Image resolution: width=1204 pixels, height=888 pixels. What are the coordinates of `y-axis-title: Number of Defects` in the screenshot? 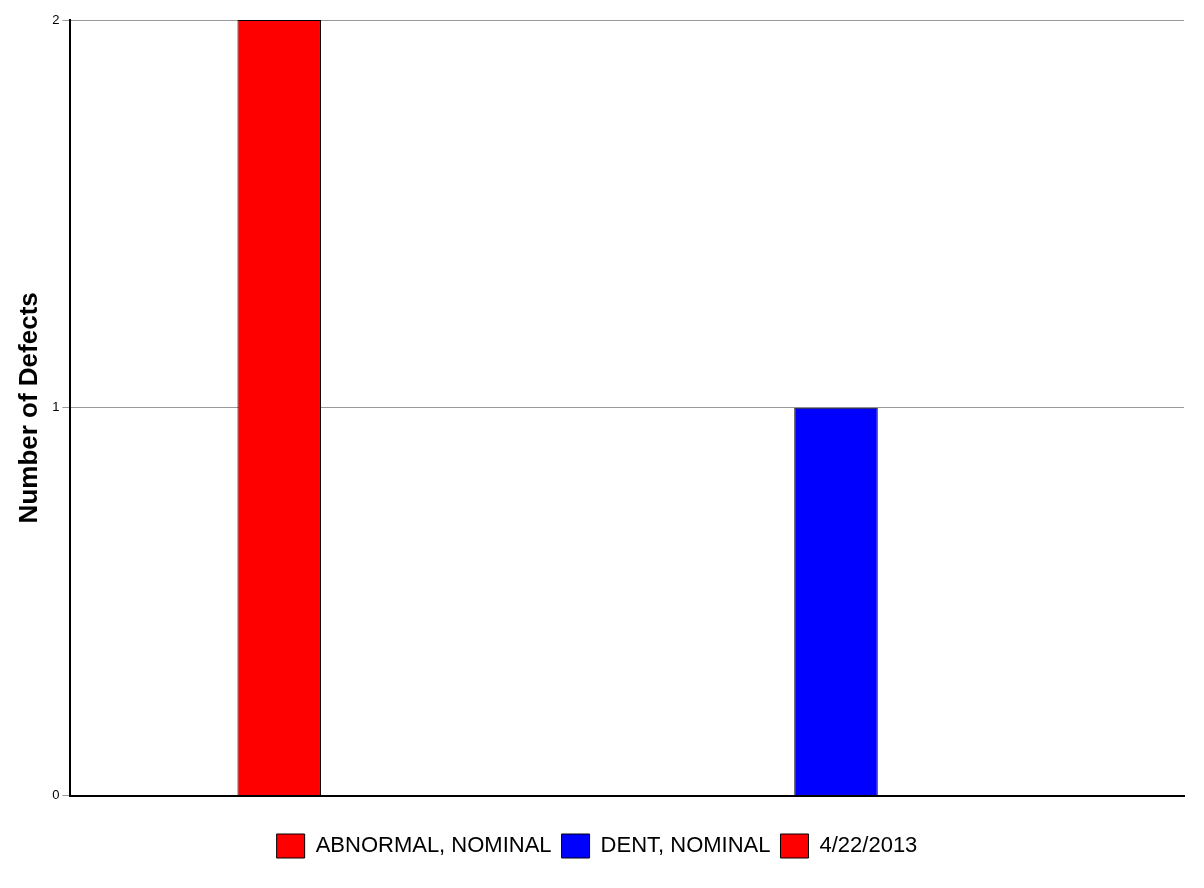 It's located at (27, 408).